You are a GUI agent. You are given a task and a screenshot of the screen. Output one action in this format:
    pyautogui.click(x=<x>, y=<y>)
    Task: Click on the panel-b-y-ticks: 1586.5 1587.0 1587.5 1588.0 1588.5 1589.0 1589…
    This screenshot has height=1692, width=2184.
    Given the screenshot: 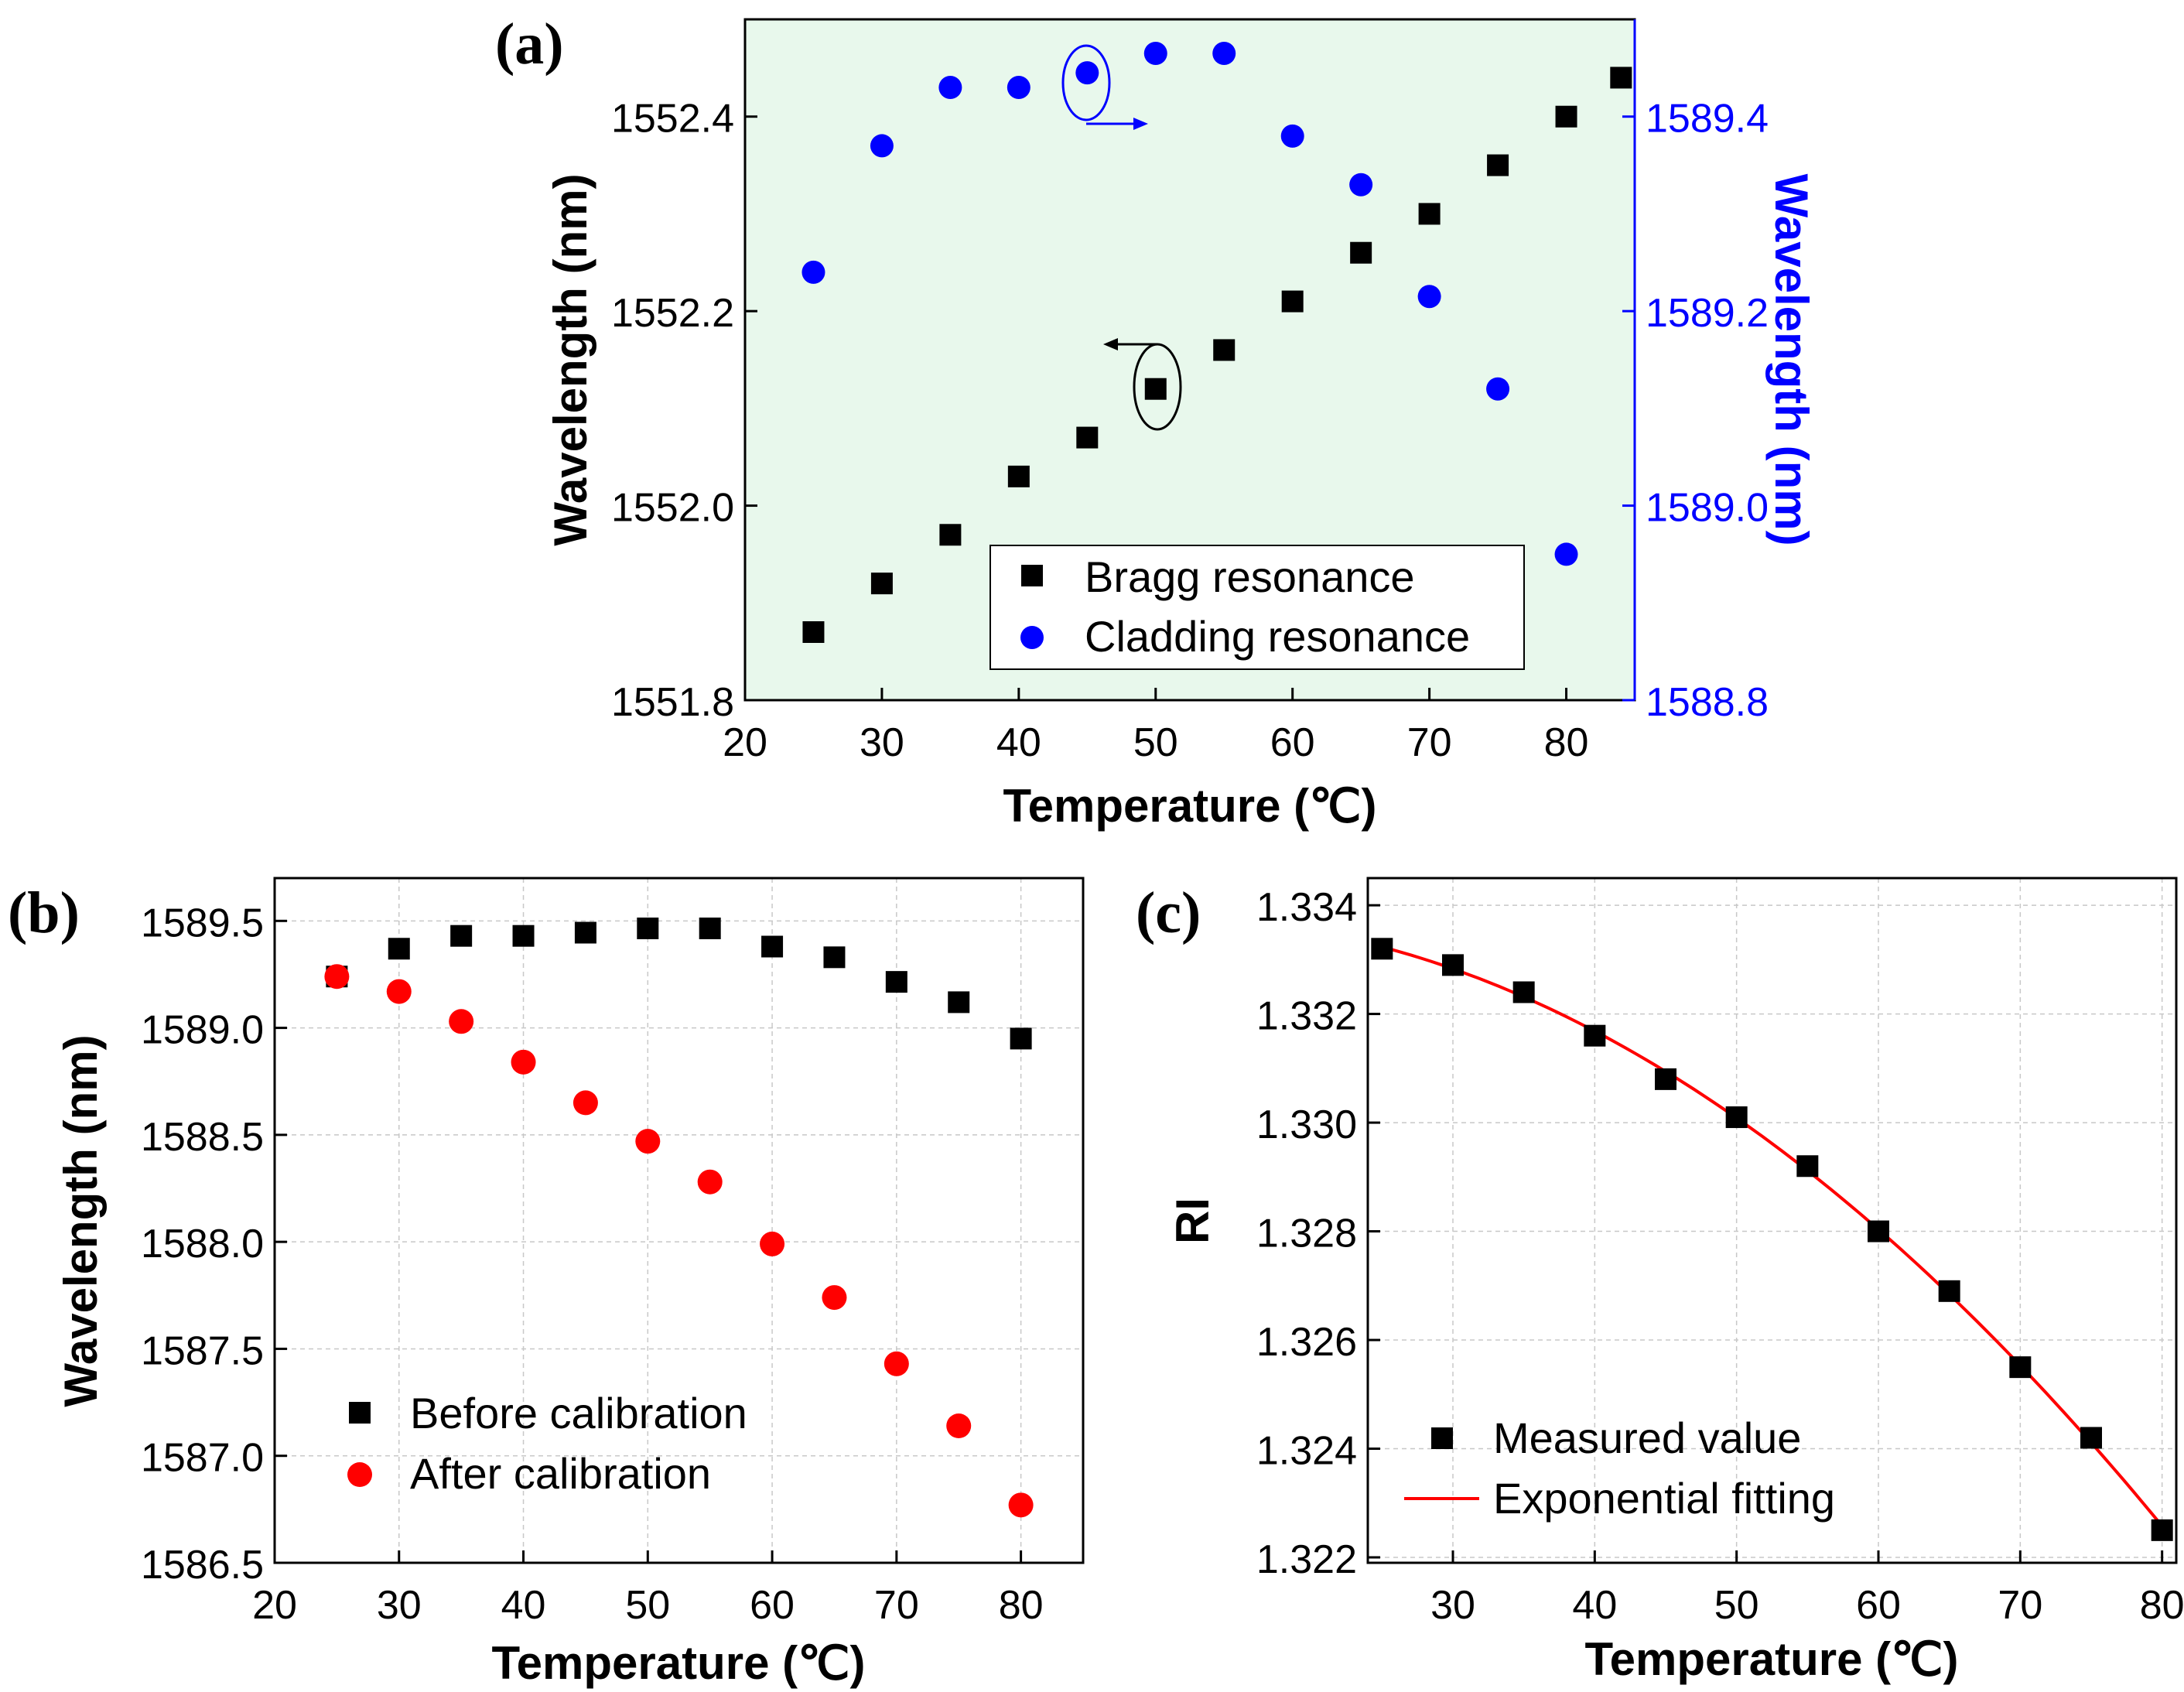 What is the action you would take?
    pyautogui.click(x=214, y=1244)
    